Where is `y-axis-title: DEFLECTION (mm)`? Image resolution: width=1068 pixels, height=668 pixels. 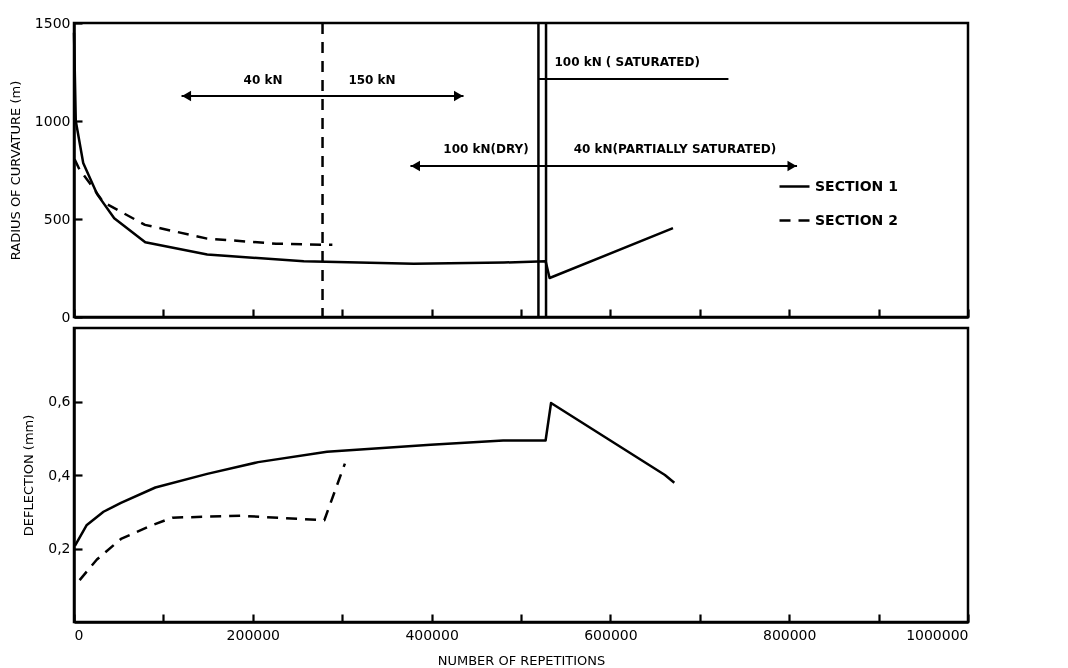 y-axis-title: DEFLECTION (mm) is located at coordinates (29, 475).